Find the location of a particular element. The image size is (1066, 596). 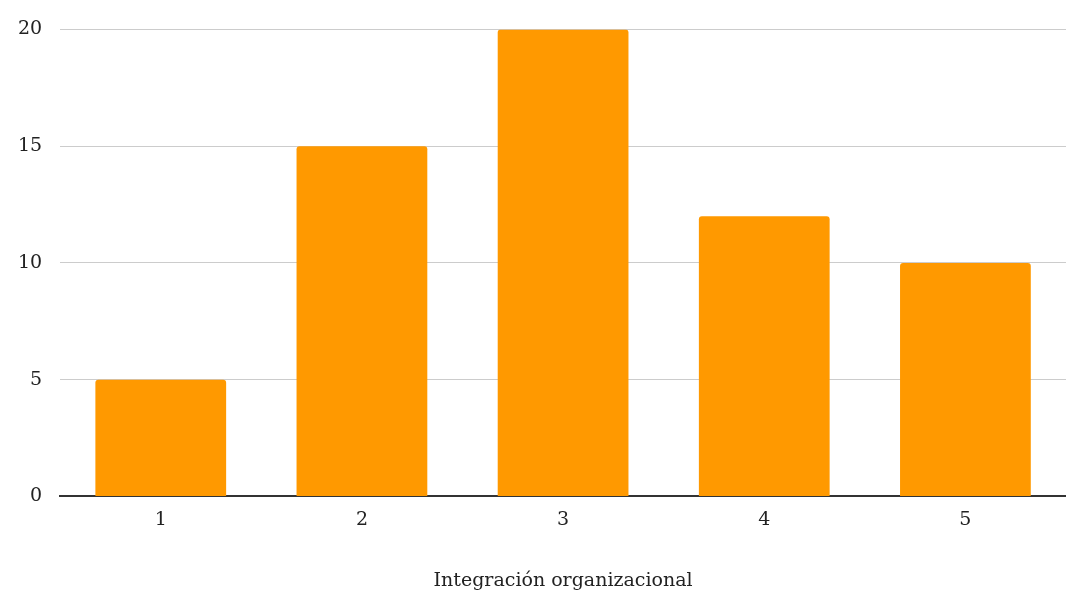

y-tick-label: 0 is located at coordinates (36, 494).